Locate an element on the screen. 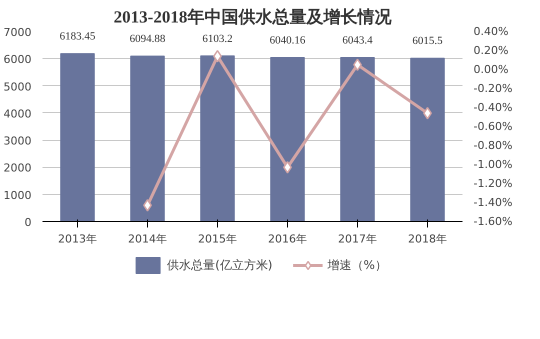 This screenshot has width=540, height=339. data-label: 6043.4 is located at coordinates (358, 40).